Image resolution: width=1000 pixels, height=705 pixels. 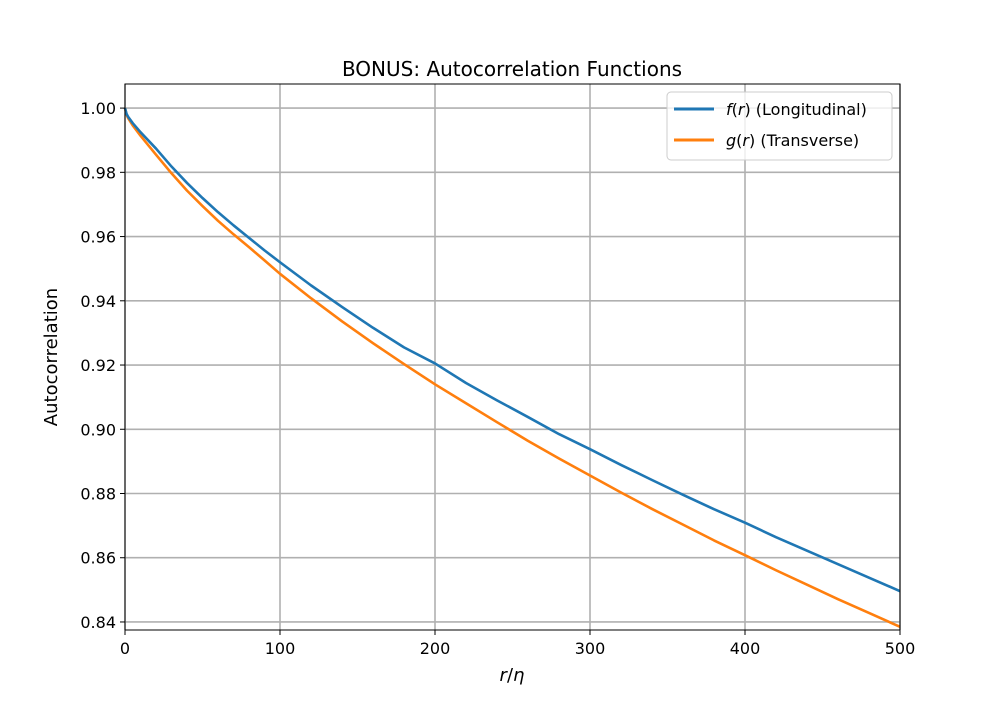 What do you see at coordinates (51, 357) in the screenshot?
I see `y-axis-title: Autocorrelation` at bounding box center [51, 357].